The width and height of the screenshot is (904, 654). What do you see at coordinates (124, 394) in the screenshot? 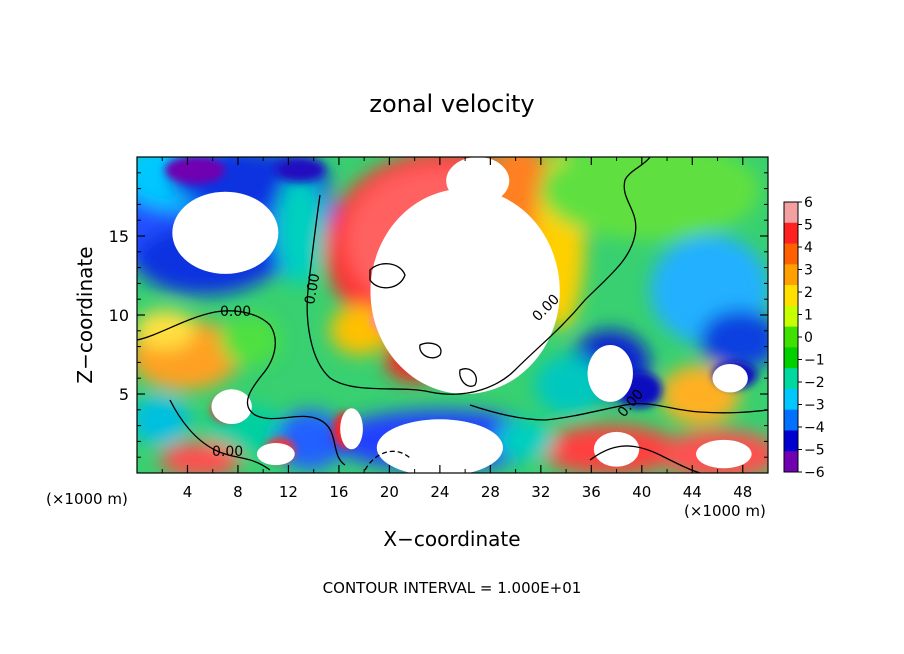
I see `y-tick-label: 5` at bounding box center [124, 394].